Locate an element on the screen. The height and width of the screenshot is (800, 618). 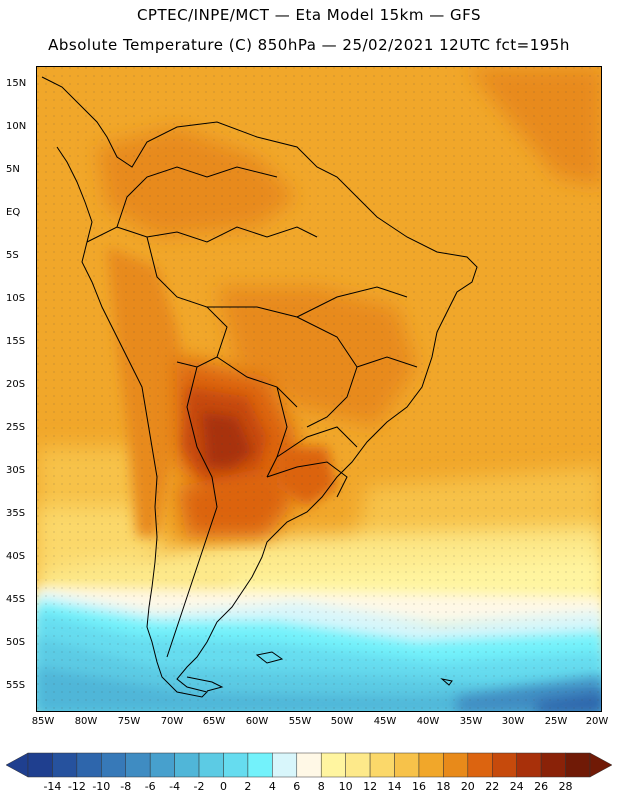
lat-label-15n: 15N is located at coordinates (16, 83).